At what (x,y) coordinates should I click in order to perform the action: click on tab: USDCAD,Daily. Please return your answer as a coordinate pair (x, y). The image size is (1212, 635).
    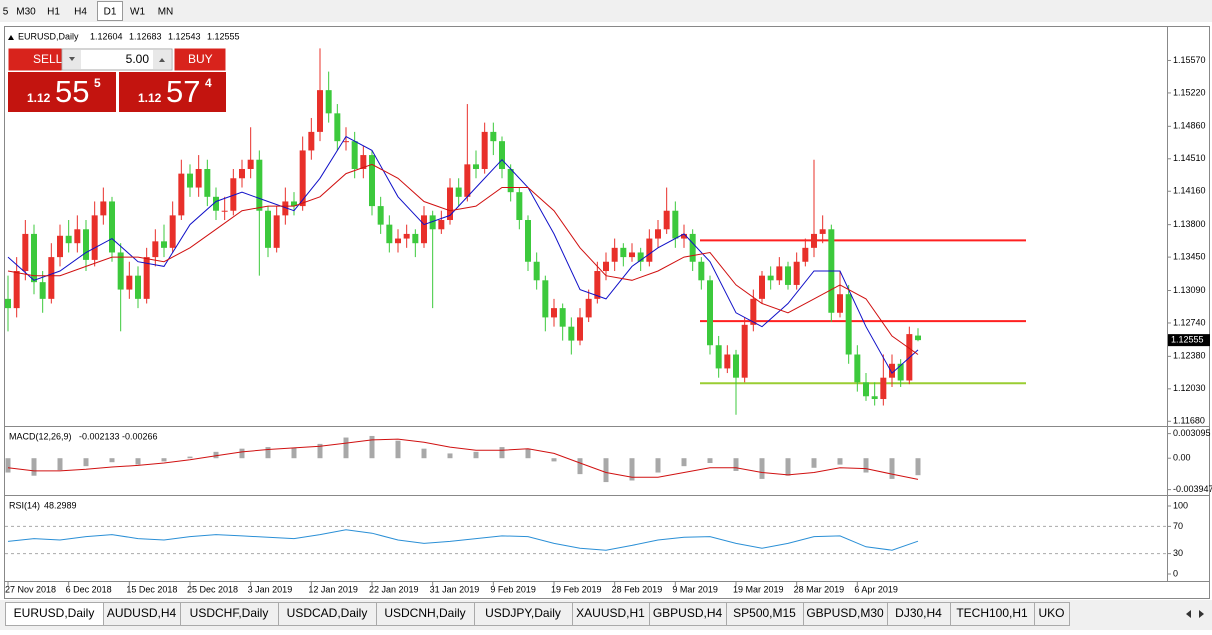
    Looking at the image, I should click on (327, 614).